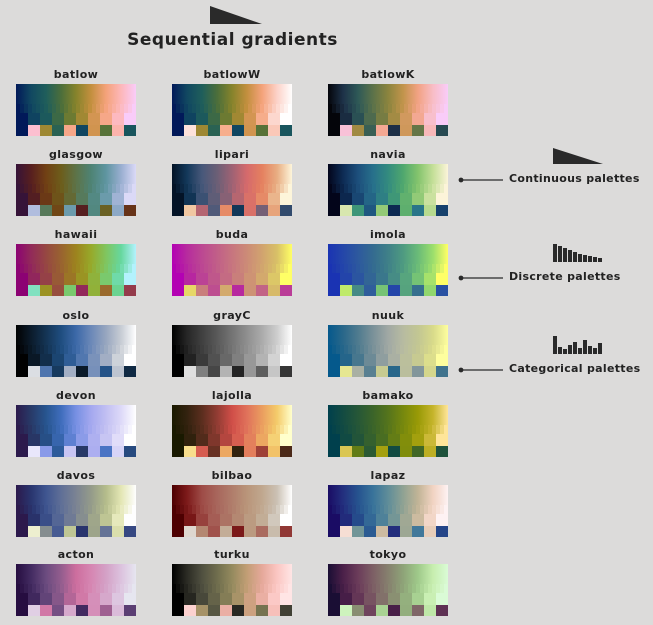  What do you see at coordinates (480, 370) in the screenshot?
I see `leader-line` at bounding box center [480, 370].